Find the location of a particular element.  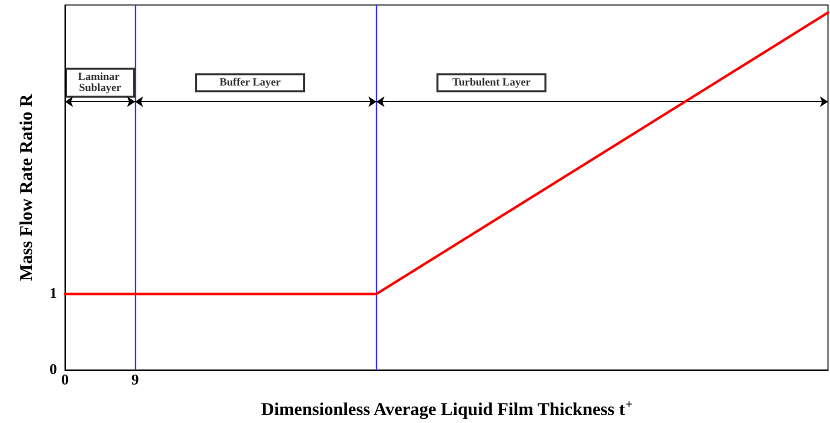

x-axis-title: Dimensionless Average Liquid Film Thickness t+ is located at coordinates (447, 408).